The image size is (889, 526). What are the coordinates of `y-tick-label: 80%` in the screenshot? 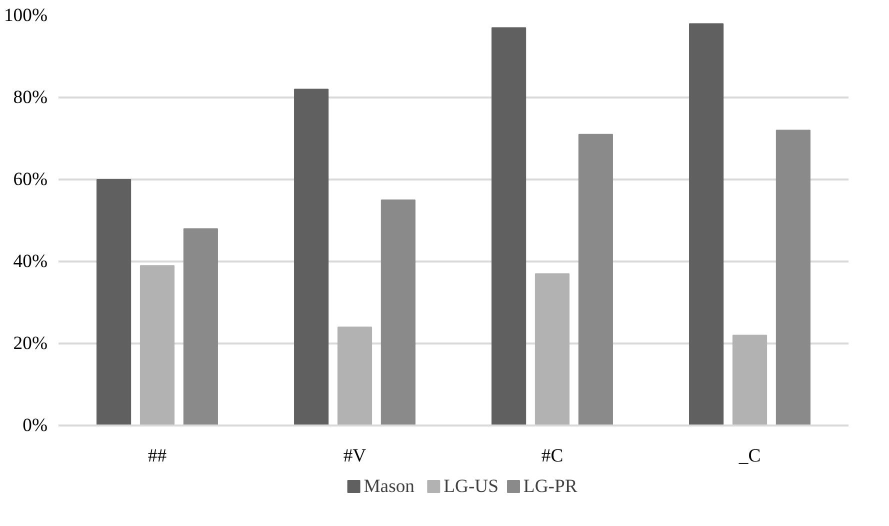 It's located at (30, 97).